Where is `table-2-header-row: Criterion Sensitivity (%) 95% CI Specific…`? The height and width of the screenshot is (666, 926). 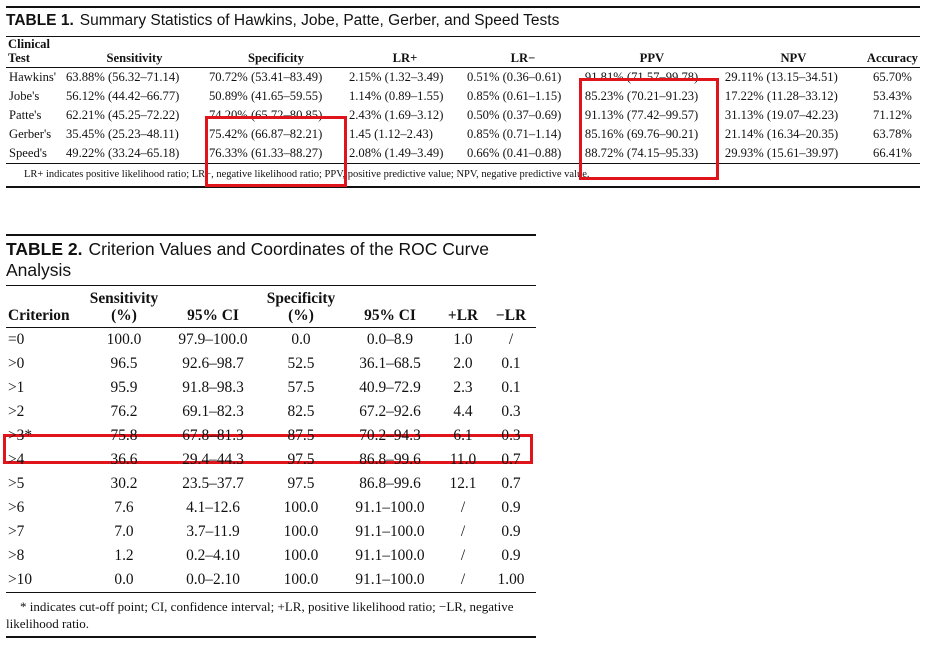 table-2-header-row: Criterion Sensitivity (%) 95% CI Specific… is located at coordinates (271, 306).